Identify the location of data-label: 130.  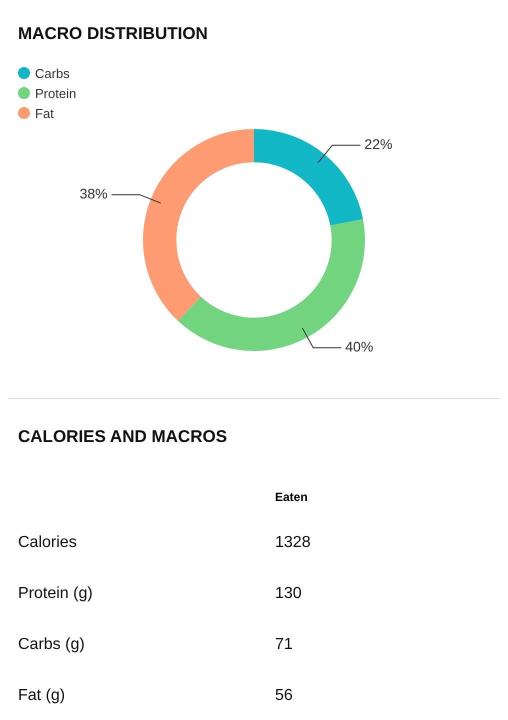
(288, 593).